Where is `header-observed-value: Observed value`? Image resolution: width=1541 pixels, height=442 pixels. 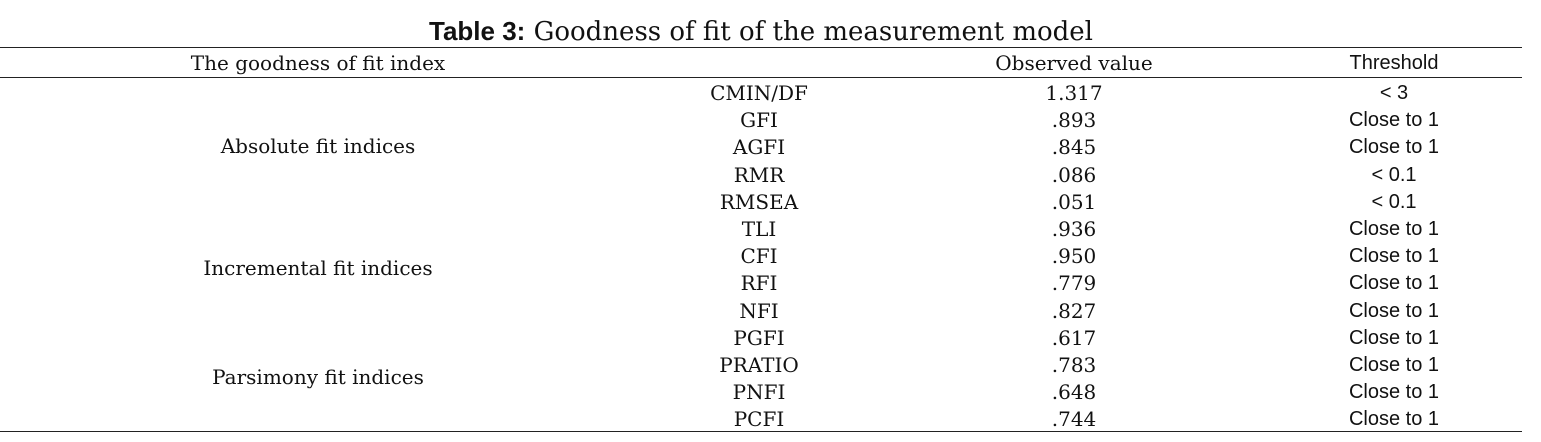
header-observed-value: Observed value is located at coordinates (1074, 63).